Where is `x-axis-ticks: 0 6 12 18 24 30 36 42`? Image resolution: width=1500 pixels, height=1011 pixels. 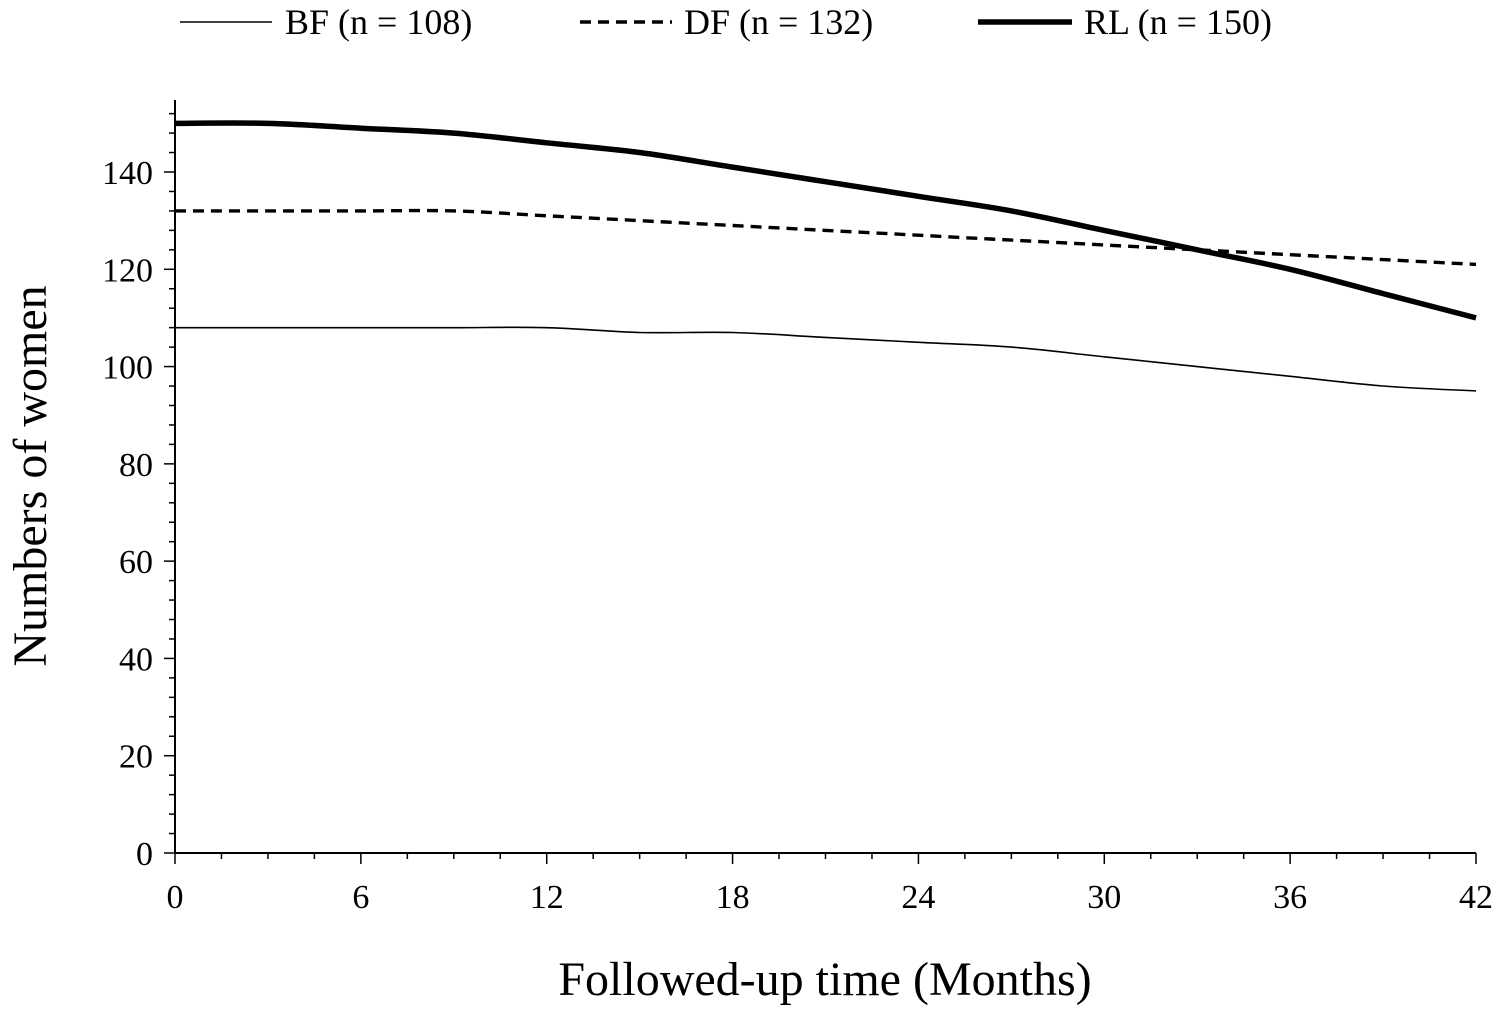
x-axis-ticks: 0 6 12 18 24 30 36 42 is located at coordinates (830, 884).